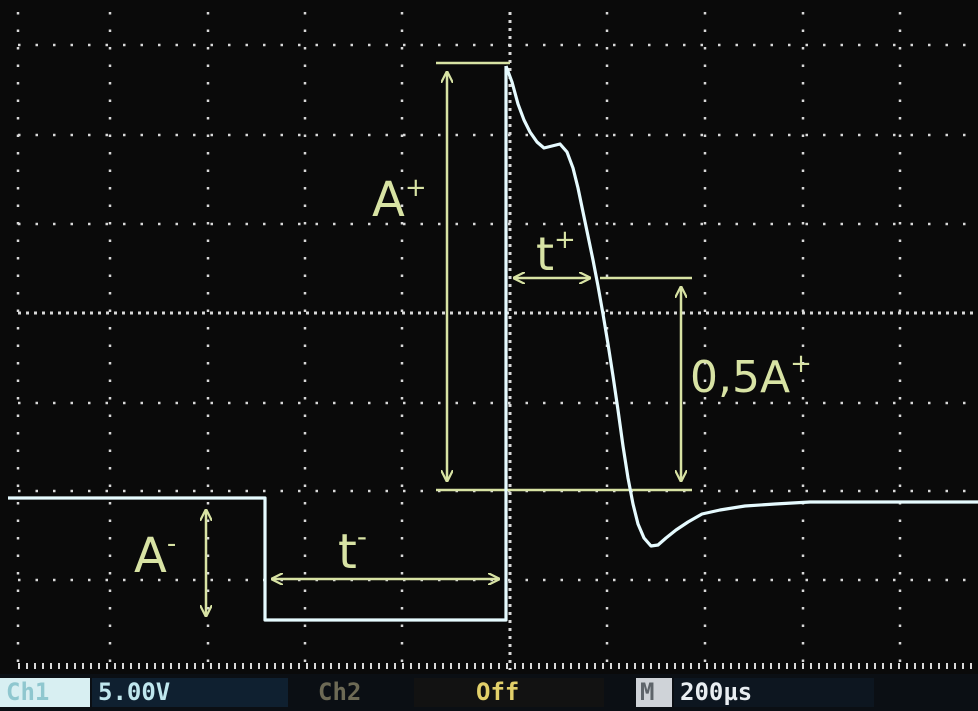 This screenshot has width=978, height=711. Describe the element at coordinates (751, 376) in the screenshot. I see `half-amplitude-label: 0,5A+` at that location.